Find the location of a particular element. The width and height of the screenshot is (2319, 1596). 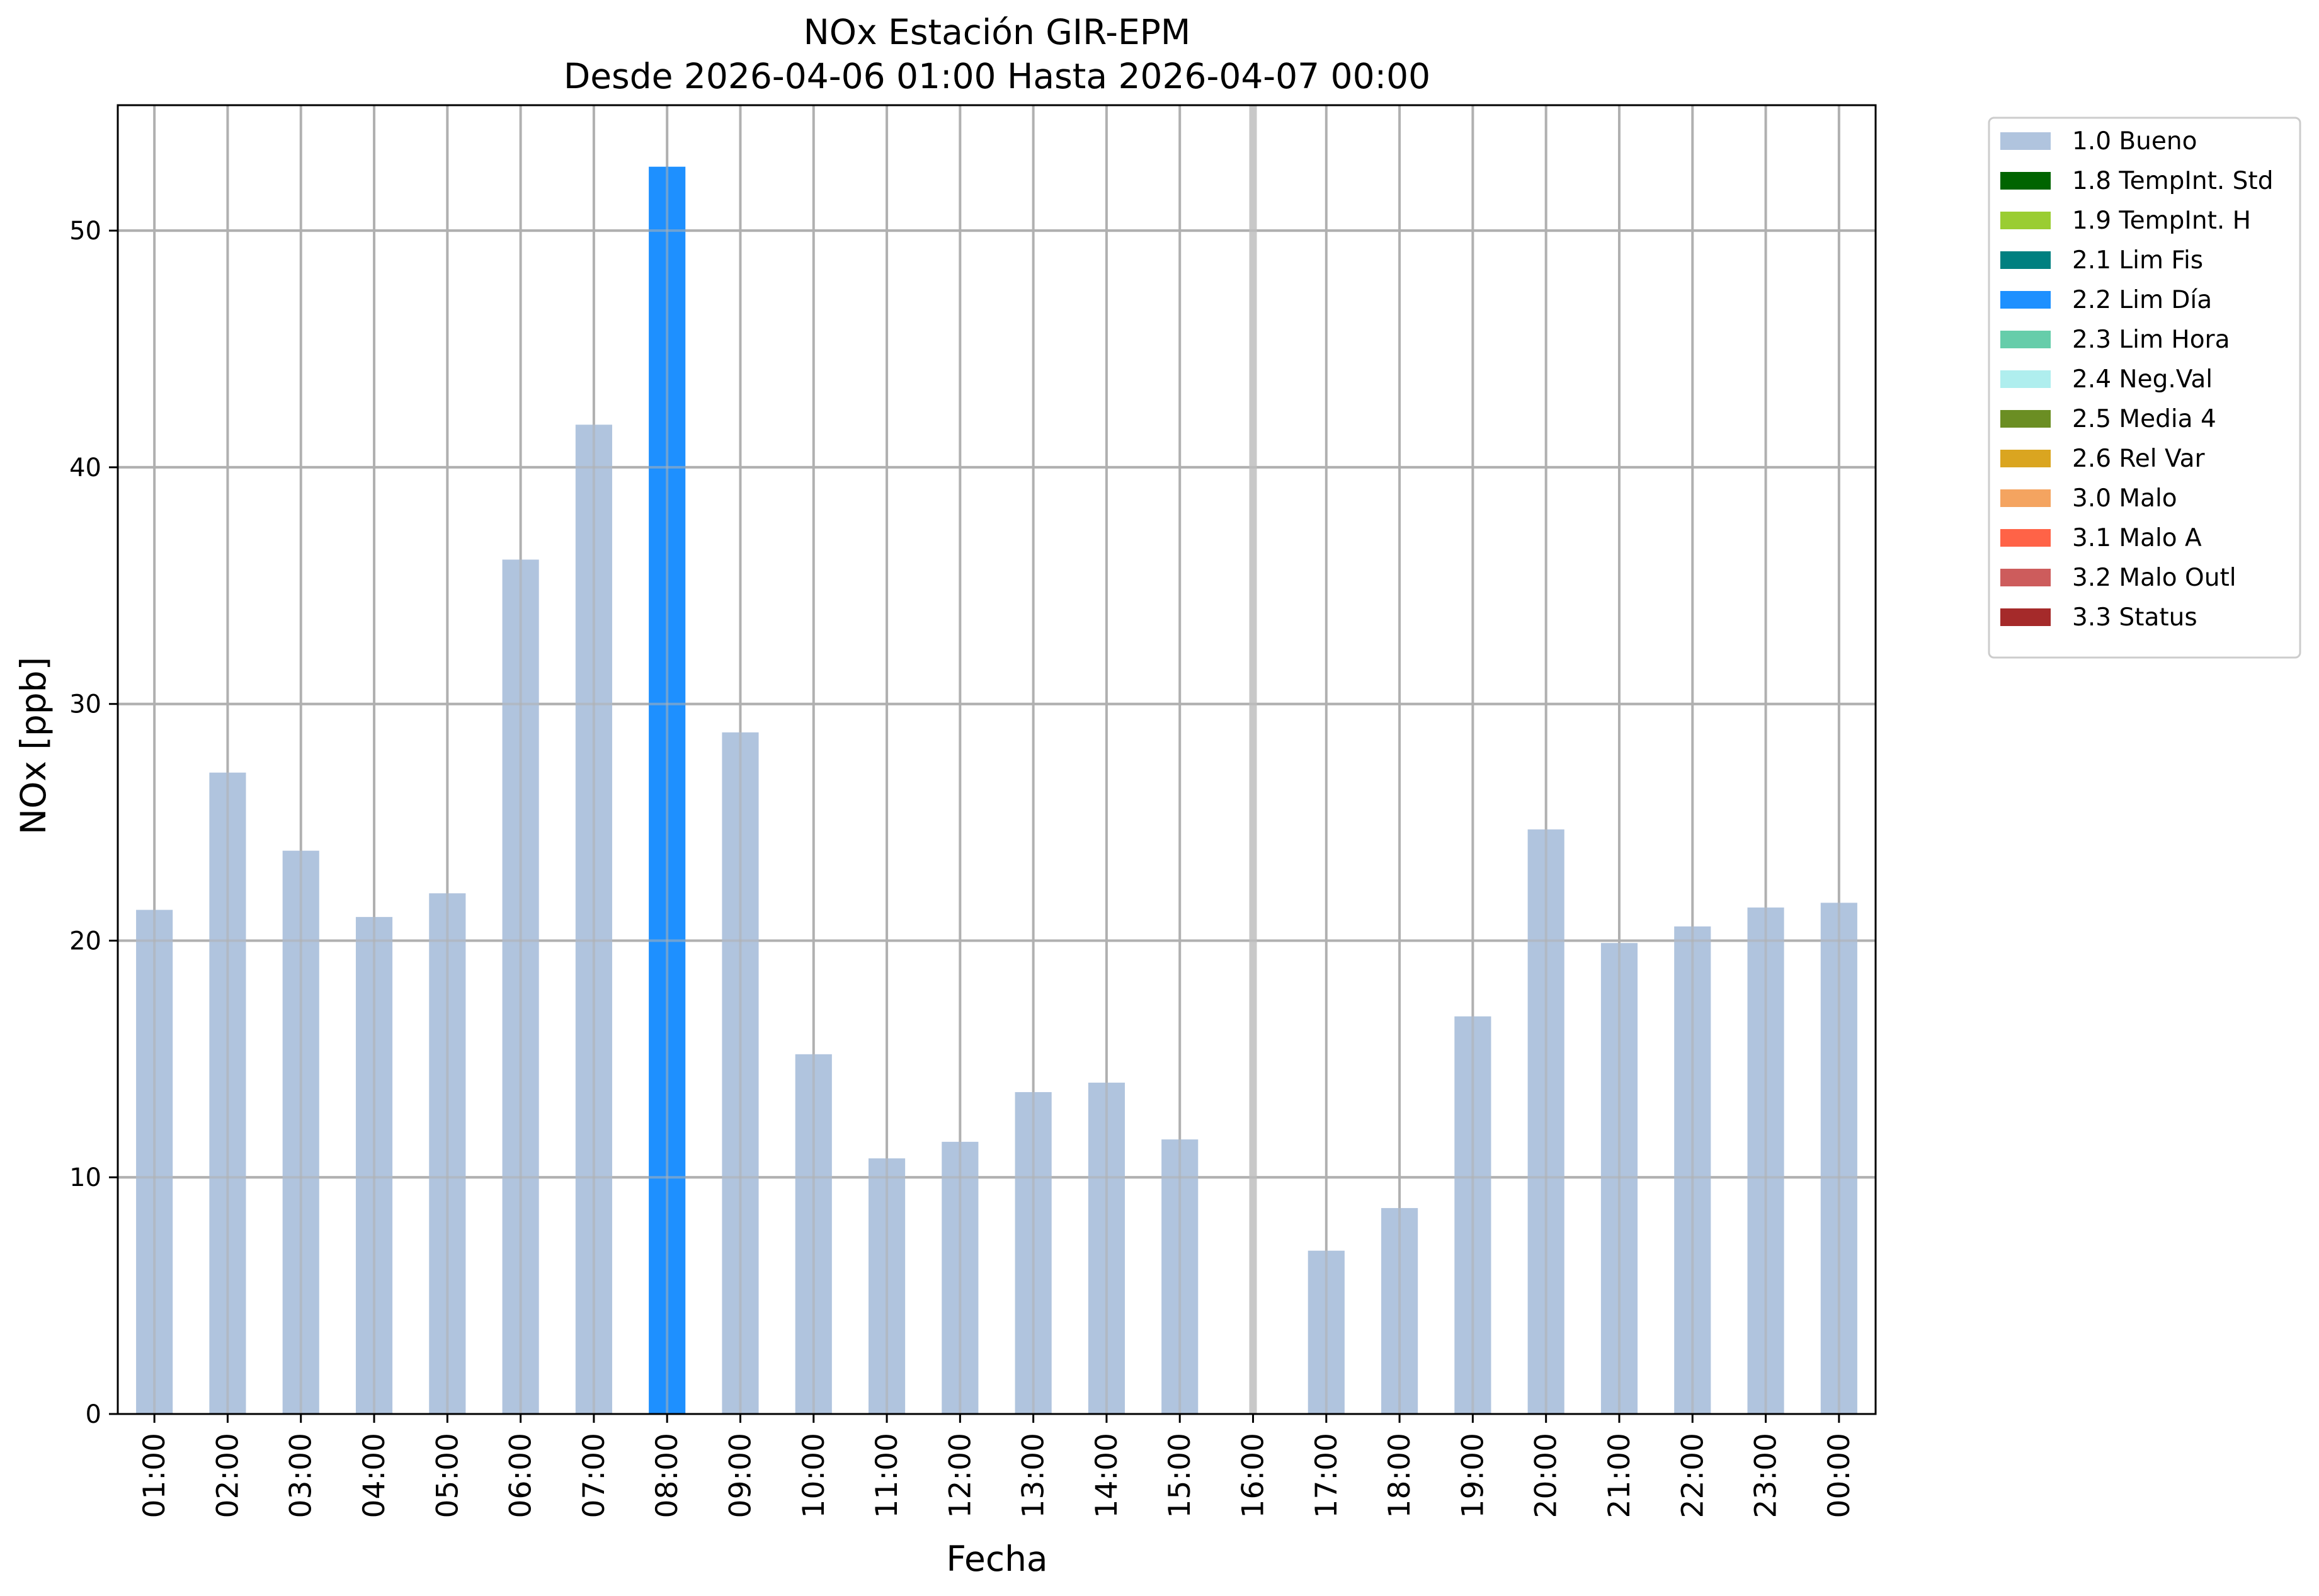

legend-label-3: 2.1 Lim Fis is located at coordinates (2137, 260).